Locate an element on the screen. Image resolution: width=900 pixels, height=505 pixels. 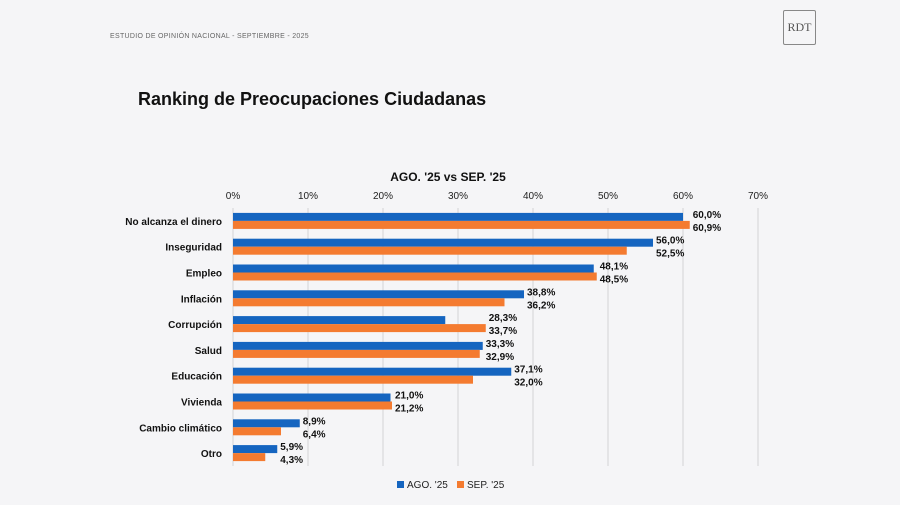
data-label: 56,0% is located at coordinates (670, 241).